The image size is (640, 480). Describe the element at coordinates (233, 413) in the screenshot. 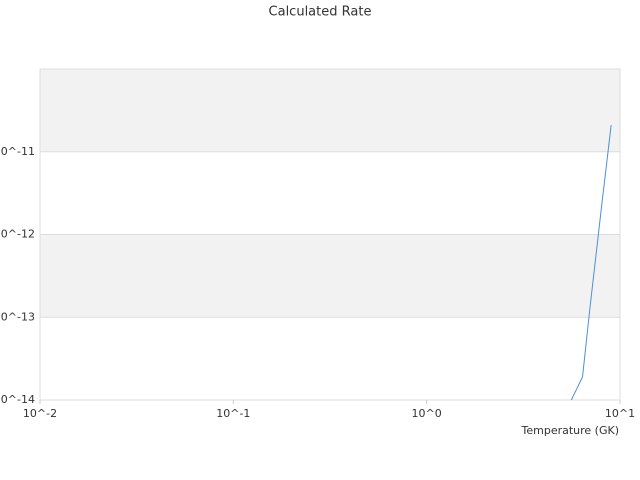

I see `x-tick-label: 10^-1` at that location.